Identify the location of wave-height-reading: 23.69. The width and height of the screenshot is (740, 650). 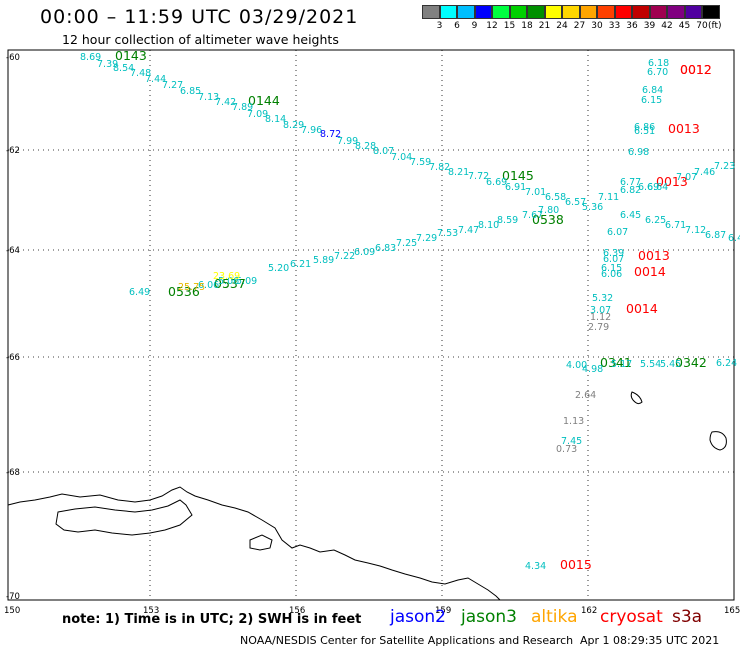
(226, 276).